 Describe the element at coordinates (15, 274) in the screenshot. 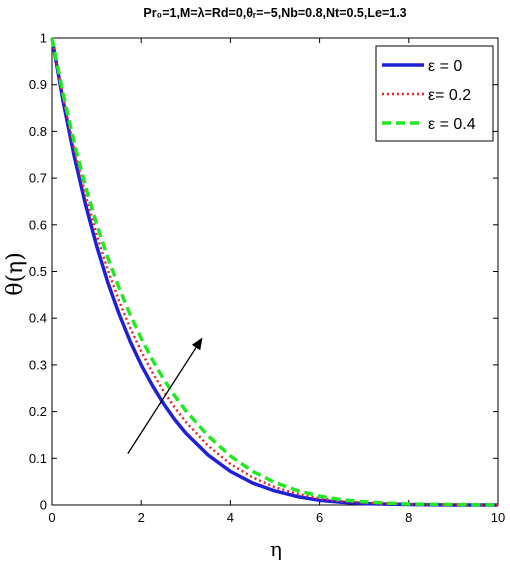

I see `y-axis-label: θ(η)` at that location.